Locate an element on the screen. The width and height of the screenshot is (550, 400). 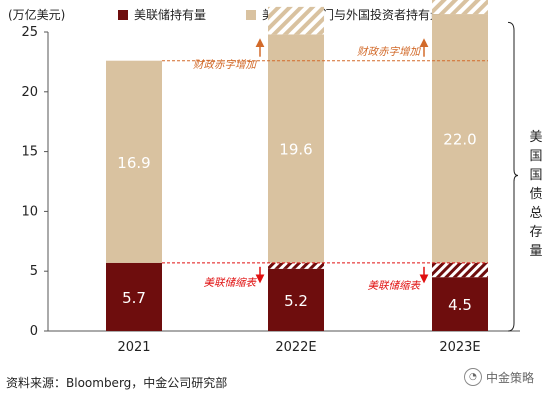
data-label-private-2022E: 19.6 is located at coordinates (295, 150).